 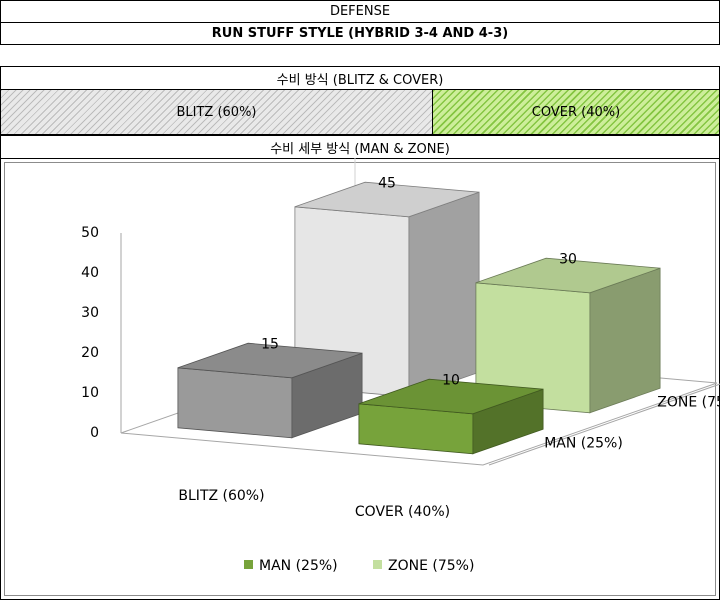 I want to click on series-axis-label: ZONE (75%), so click(x=688, y=403).